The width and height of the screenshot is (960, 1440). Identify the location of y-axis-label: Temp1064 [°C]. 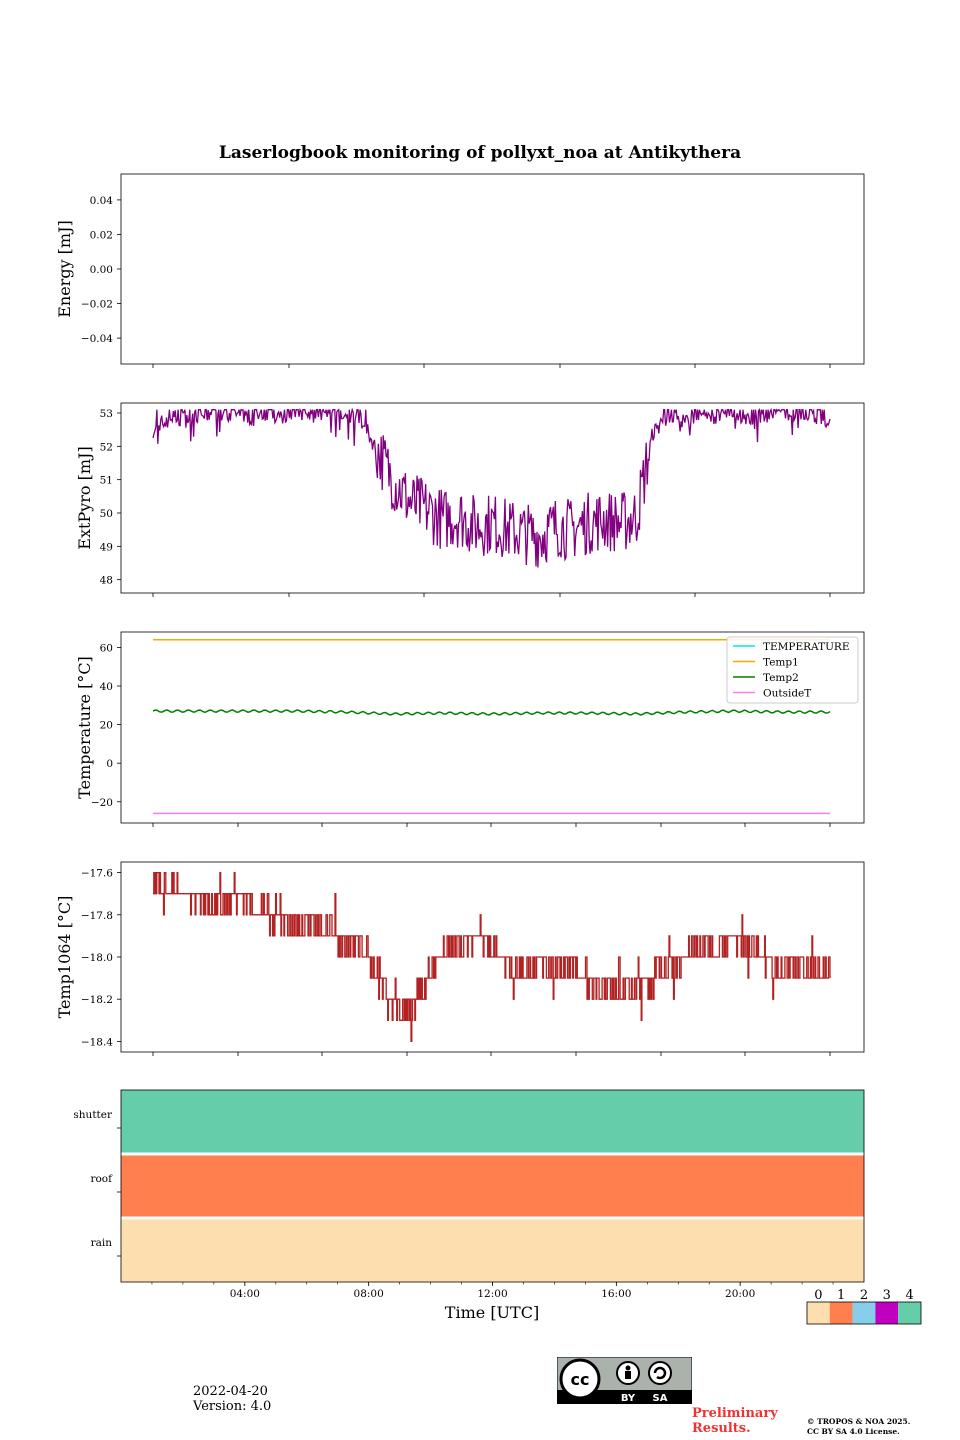
(64, 957).